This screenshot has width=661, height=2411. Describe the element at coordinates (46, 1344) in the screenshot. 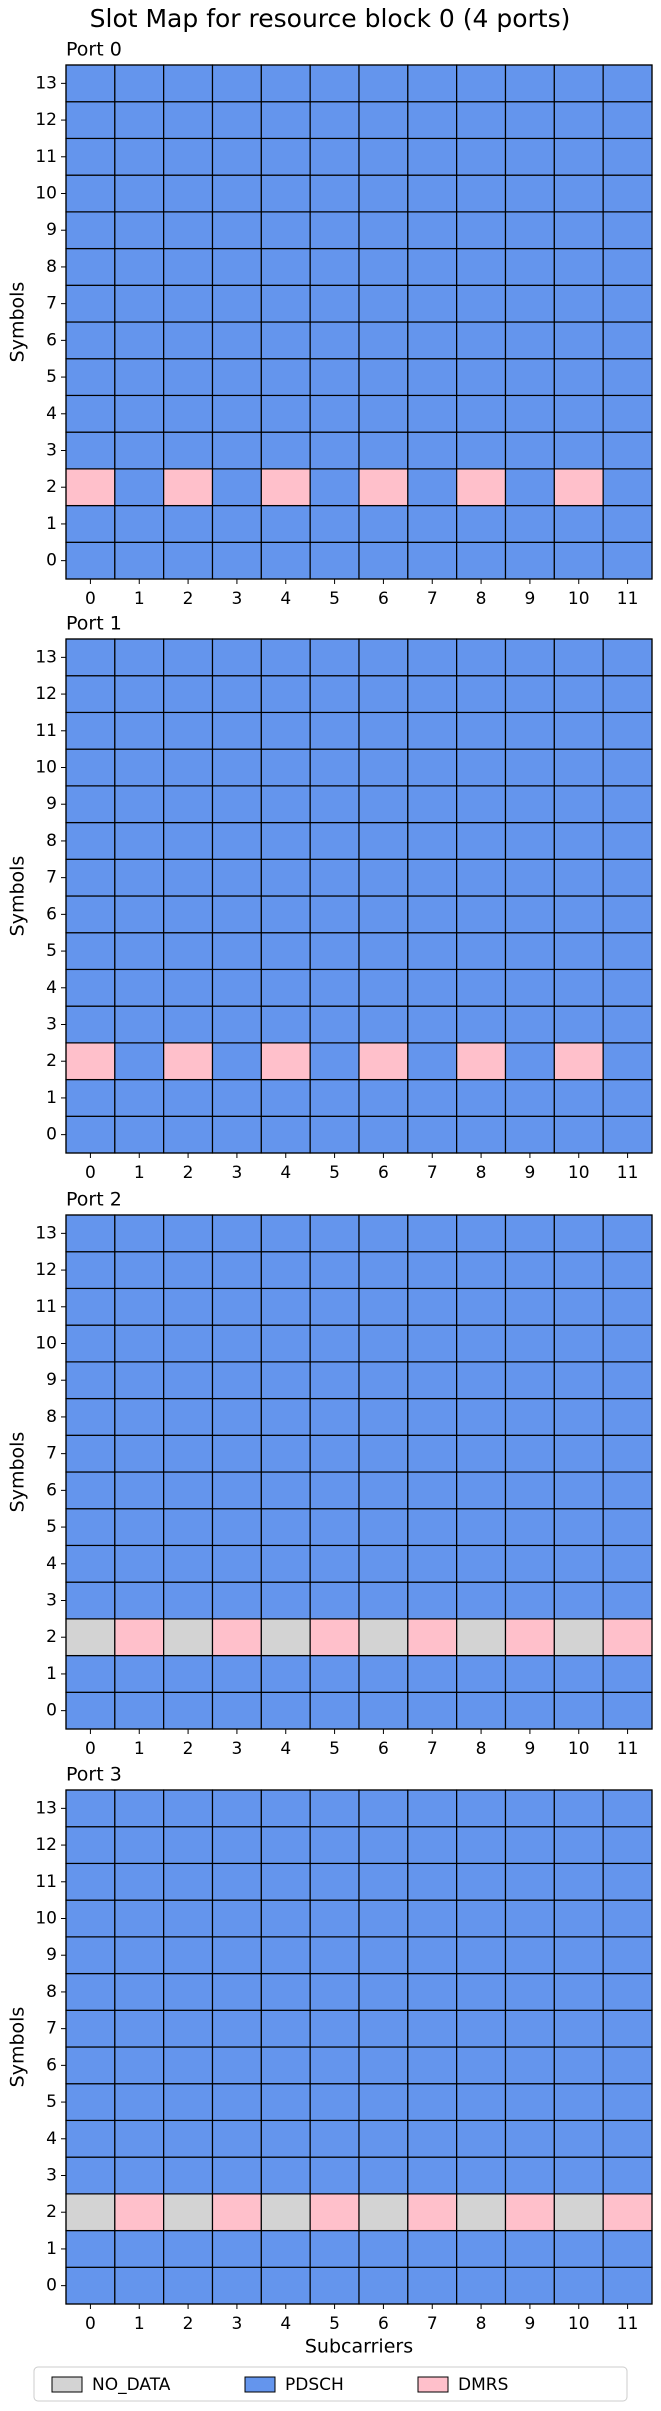

I see `y-tick-label: 10` at that location.